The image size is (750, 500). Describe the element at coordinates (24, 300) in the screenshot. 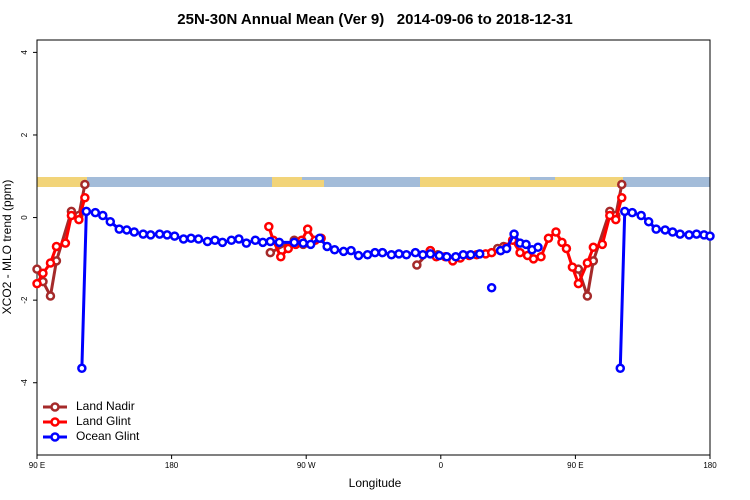

I see `y-tick-label: -2` at that location.